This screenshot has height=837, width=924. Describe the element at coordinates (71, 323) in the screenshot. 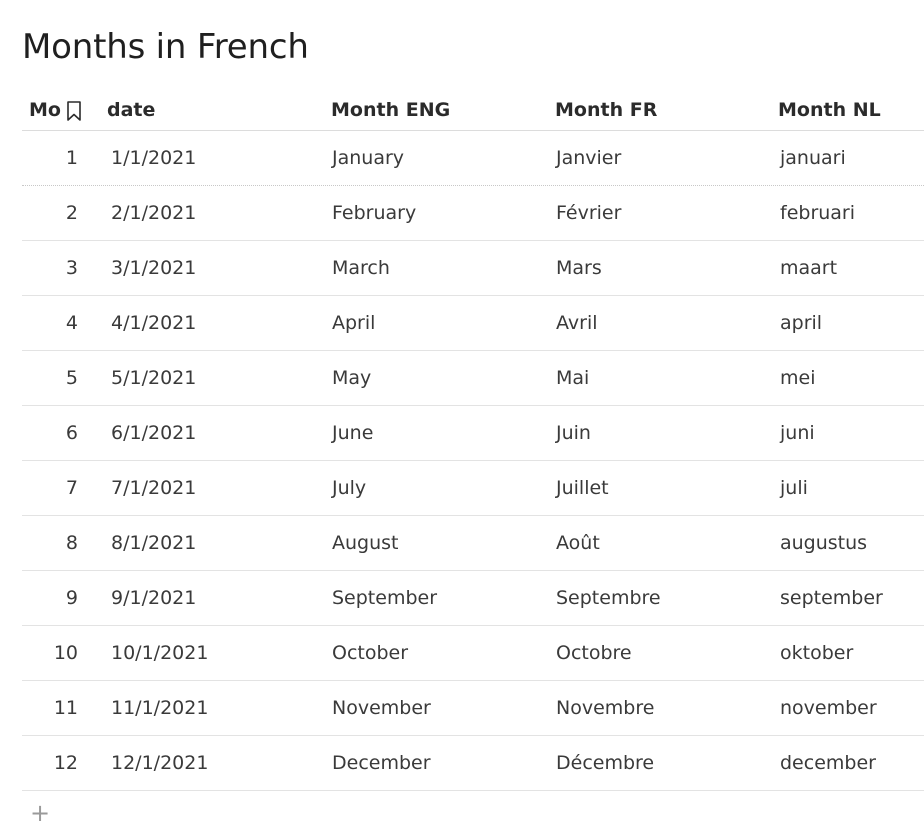

I see `cell-mo: 4` at that location.